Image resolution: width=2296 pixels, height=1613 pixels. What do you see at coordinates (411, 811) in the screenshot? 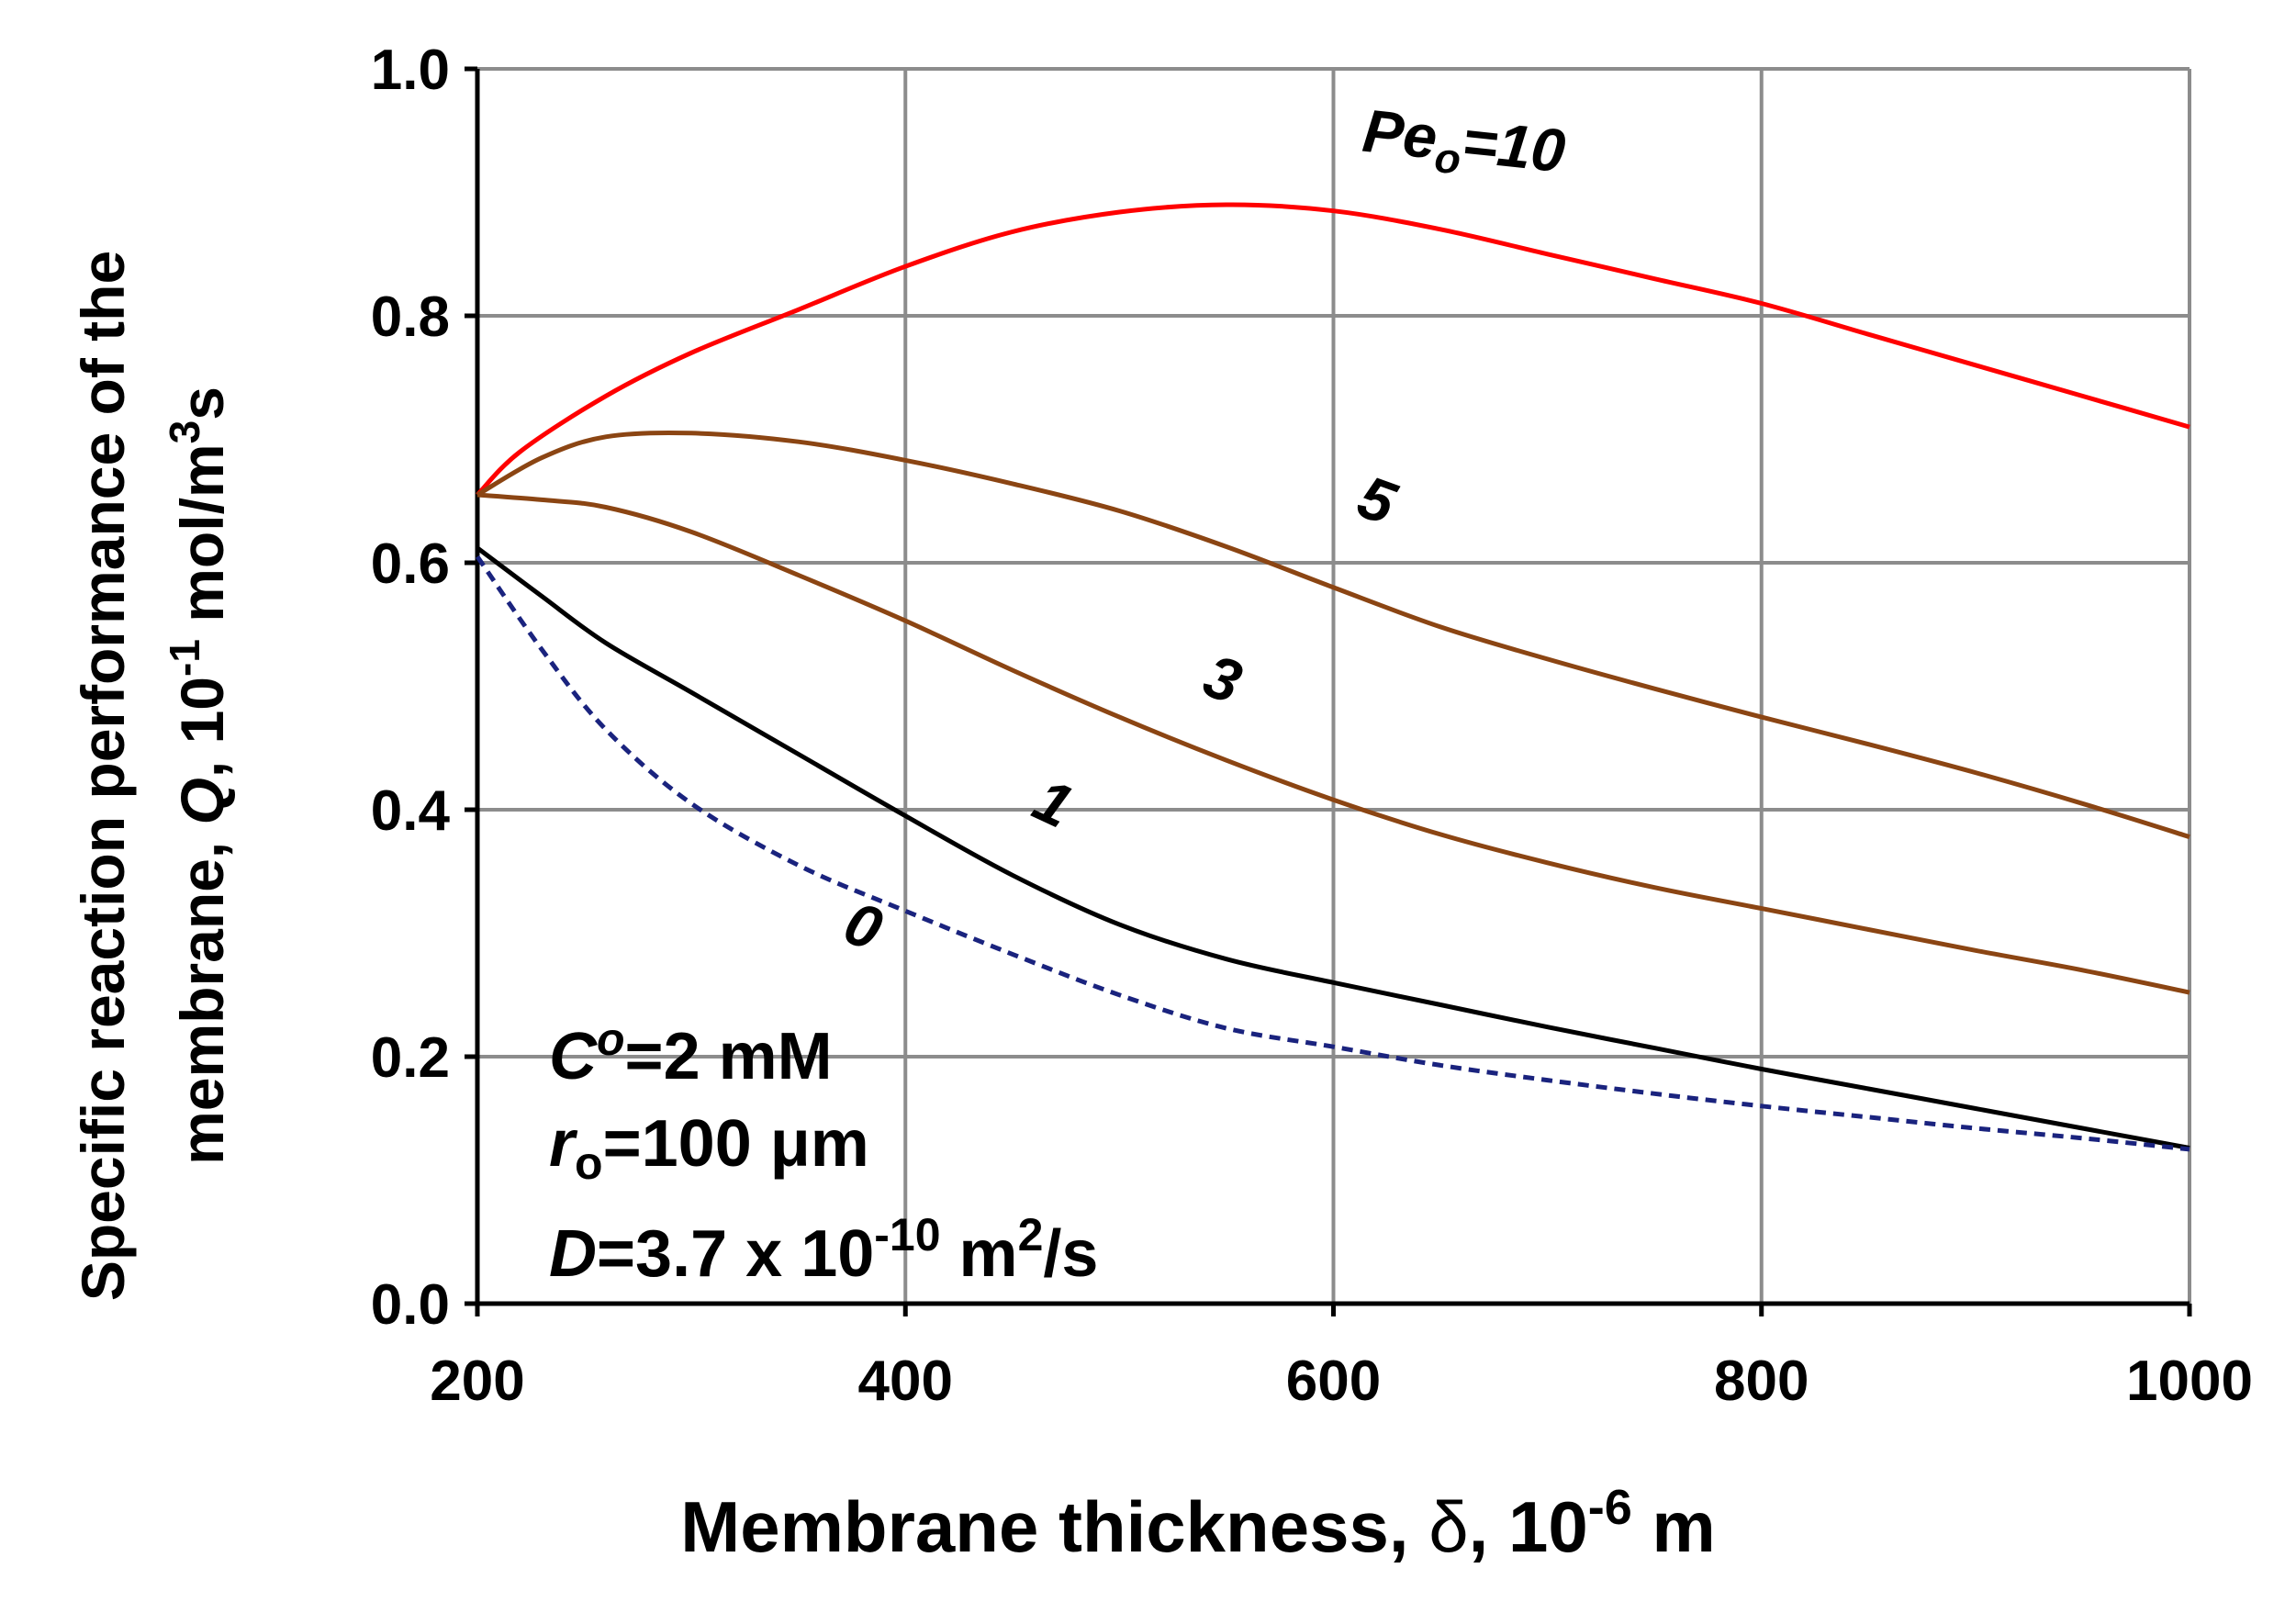
I see `y-tick-label-0.4: 0.4` at bounding box center [411, 811].